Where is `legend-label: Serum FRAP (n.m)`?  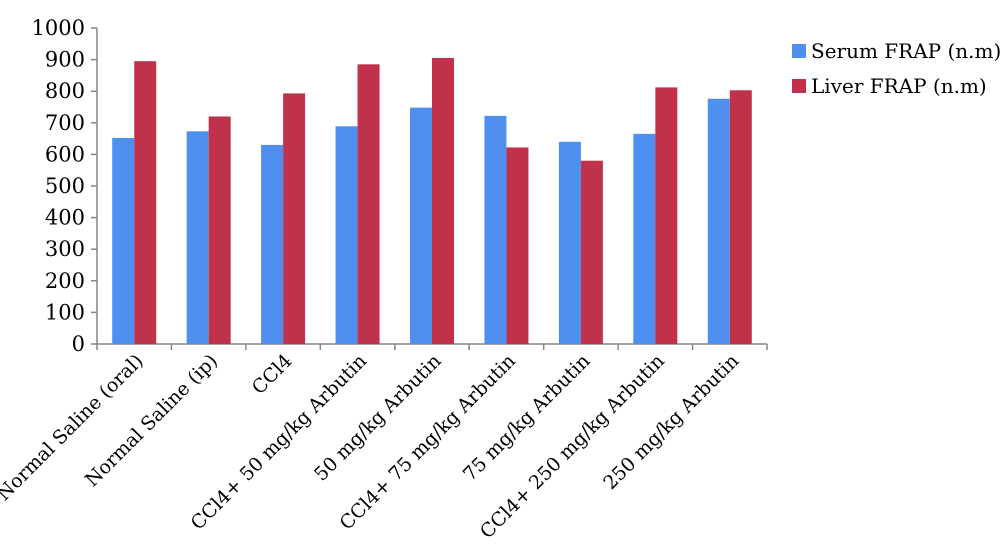 legend-label: Serum FRAP (n.m) is located at coordinates (905, 51).